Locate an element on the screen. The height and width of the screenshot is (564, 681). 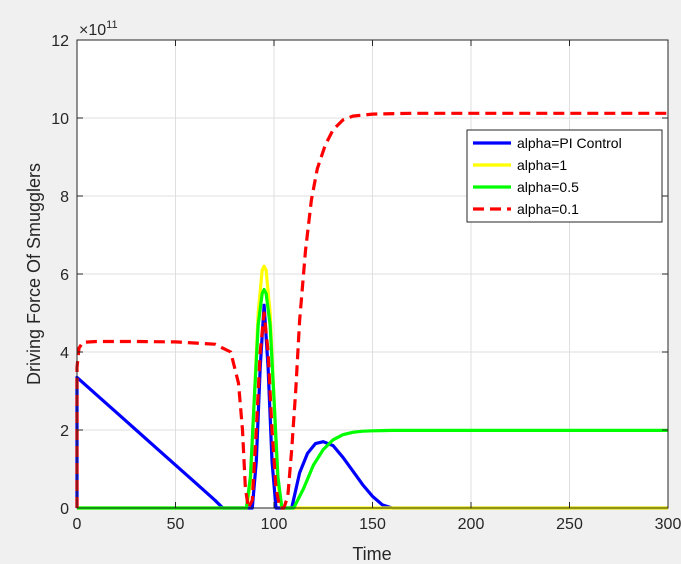
x-tick-label: 200 is located at coordinates (471, 524).